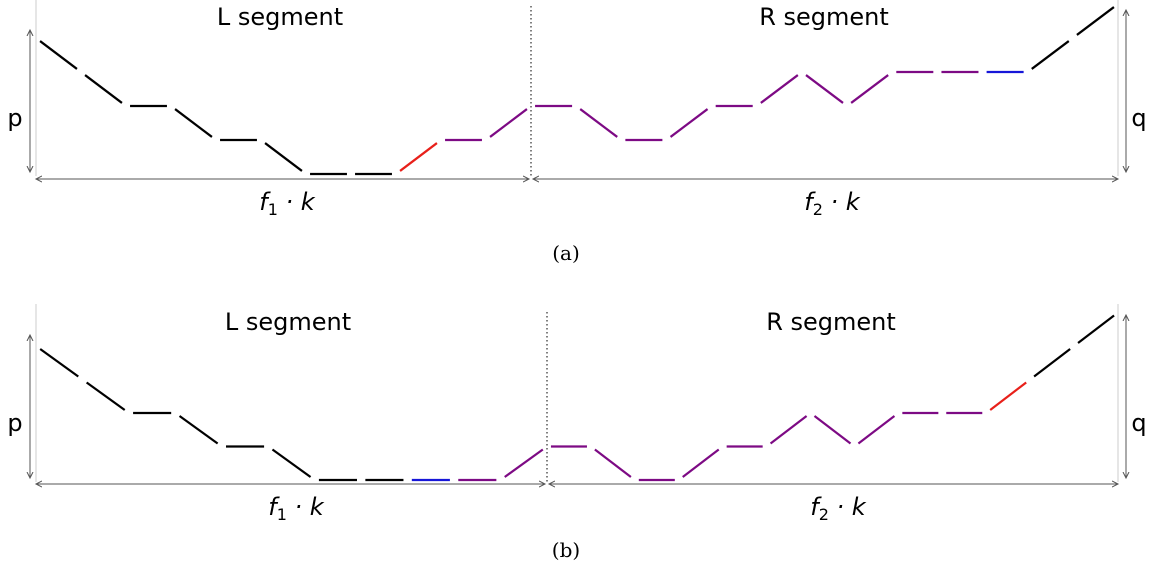 Image resolution: width=1154 pixels, height=575 pixels. Describe the element at coordinates (1138, 423) in the screenshot. I see `panel-b-q-label: q` at that location.